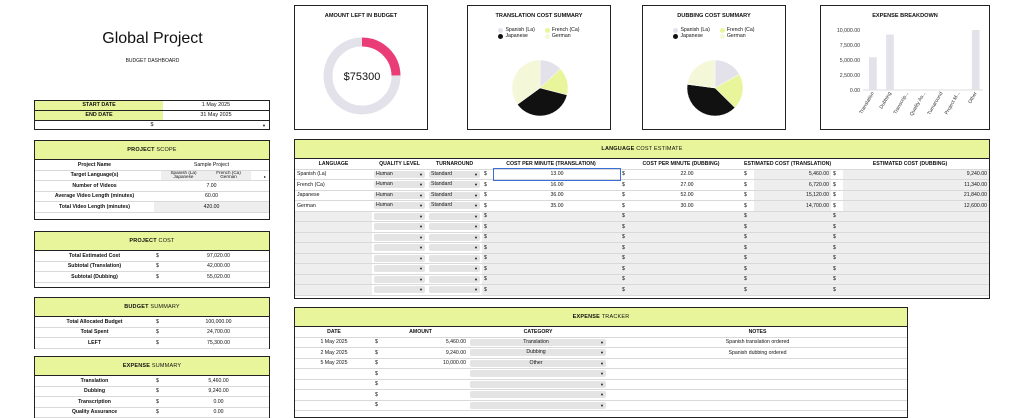  What do you see at coordinates (687, 195) in the screenshot?
I see `cost-per-minute-dubbing: 52.00` at bounding box center [687, 195].